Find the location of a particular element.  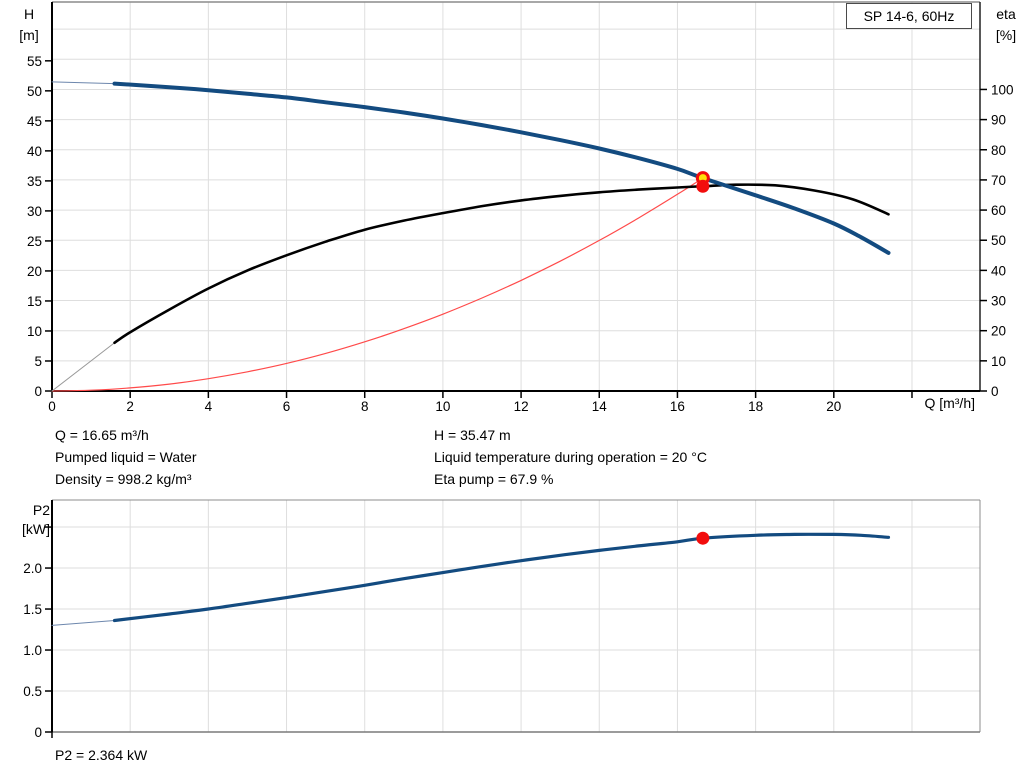

p2-curve is located at coordinates (501, 577).